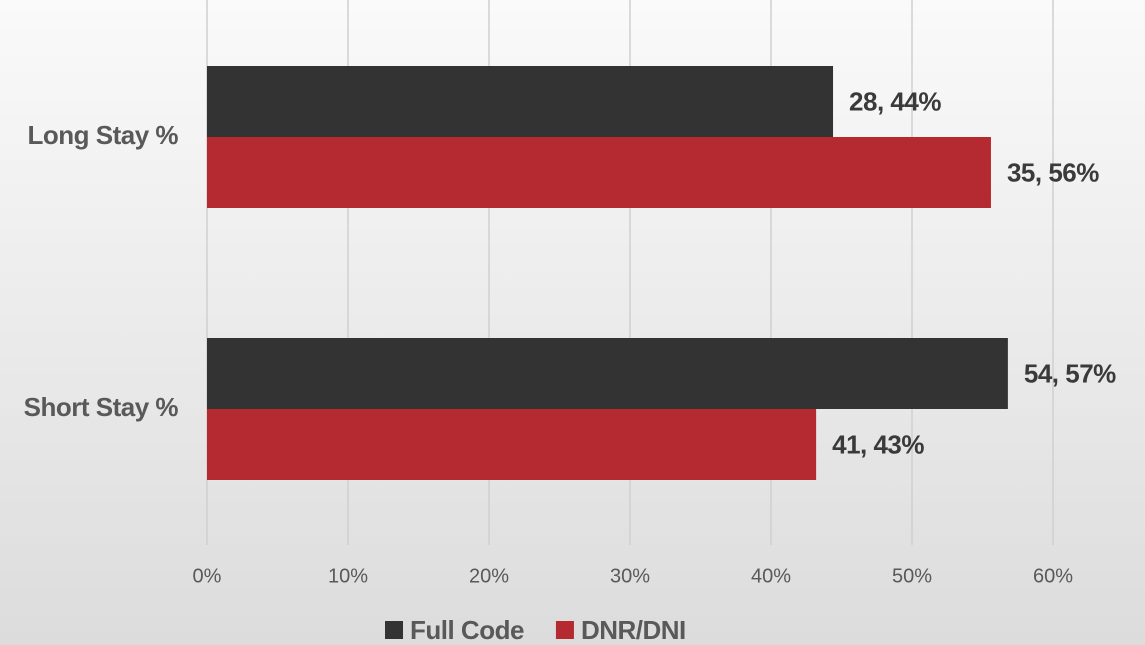 Image resolution: width=1145 pixels, height=645 pixels. What do you see at coordinates (1053, 172) in the screenshot?
I see `data-label: 35, 56%` at bounding box center [1053, 172].